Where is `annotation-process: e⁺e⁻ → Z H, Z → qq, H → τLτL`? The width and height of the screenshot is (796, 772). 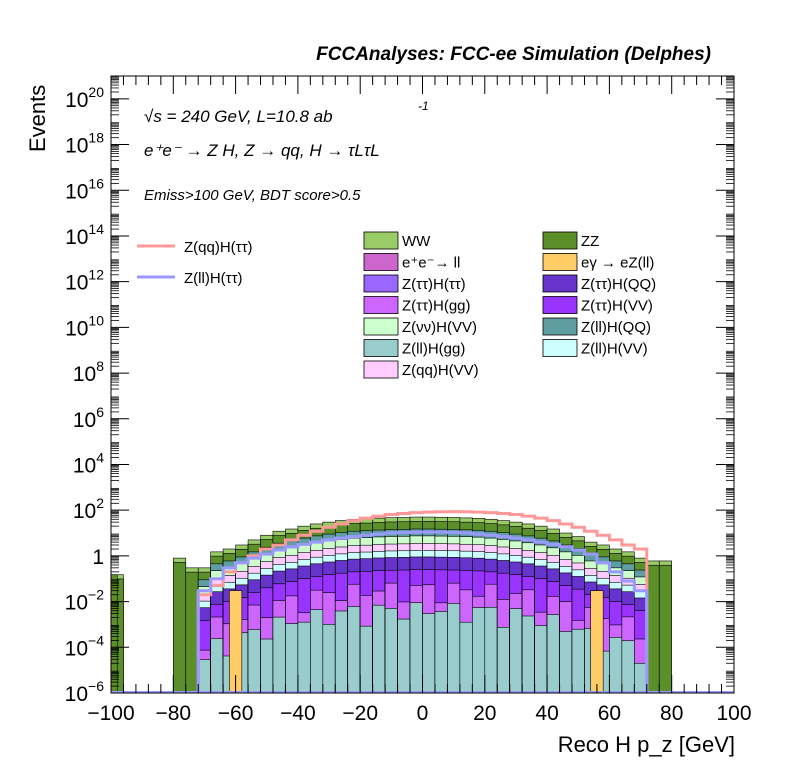
annotation-process: e⁺e⁻ → Z H, Z → qq, H → τLτL is located at coordinates (262, 150).